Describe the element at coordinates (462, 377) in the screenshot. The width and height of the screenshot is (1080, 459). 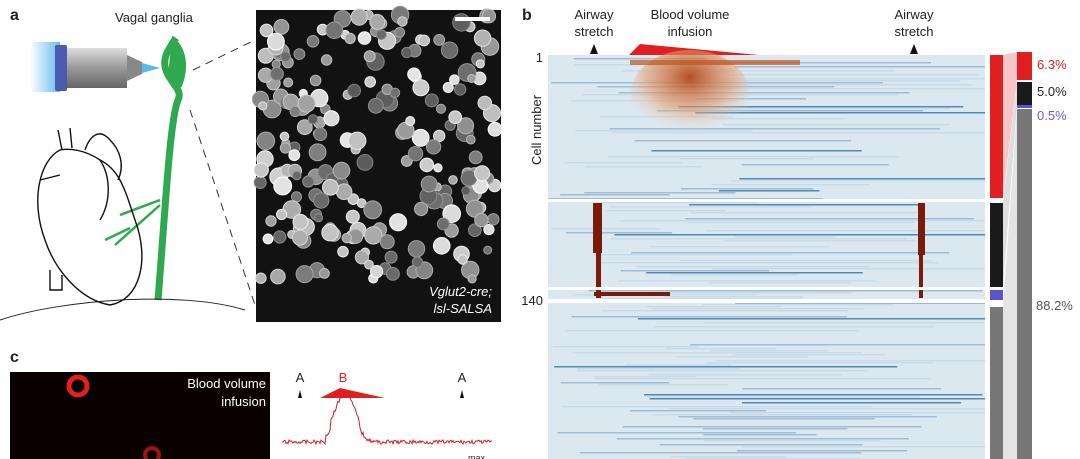
I see `trace-marker: A` at that location.